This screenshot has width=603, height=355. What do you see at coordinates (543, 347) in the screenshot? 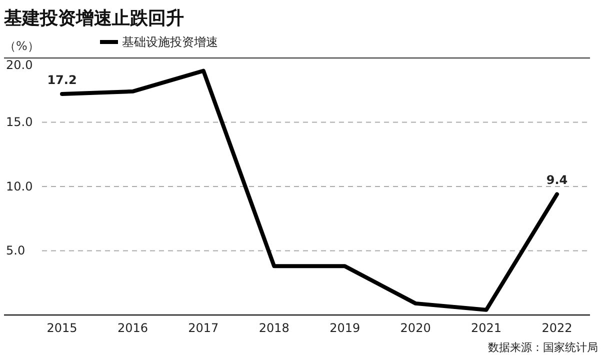
I see `source-note: 数据来源：国家统计局` at bounding box center [543, 347].